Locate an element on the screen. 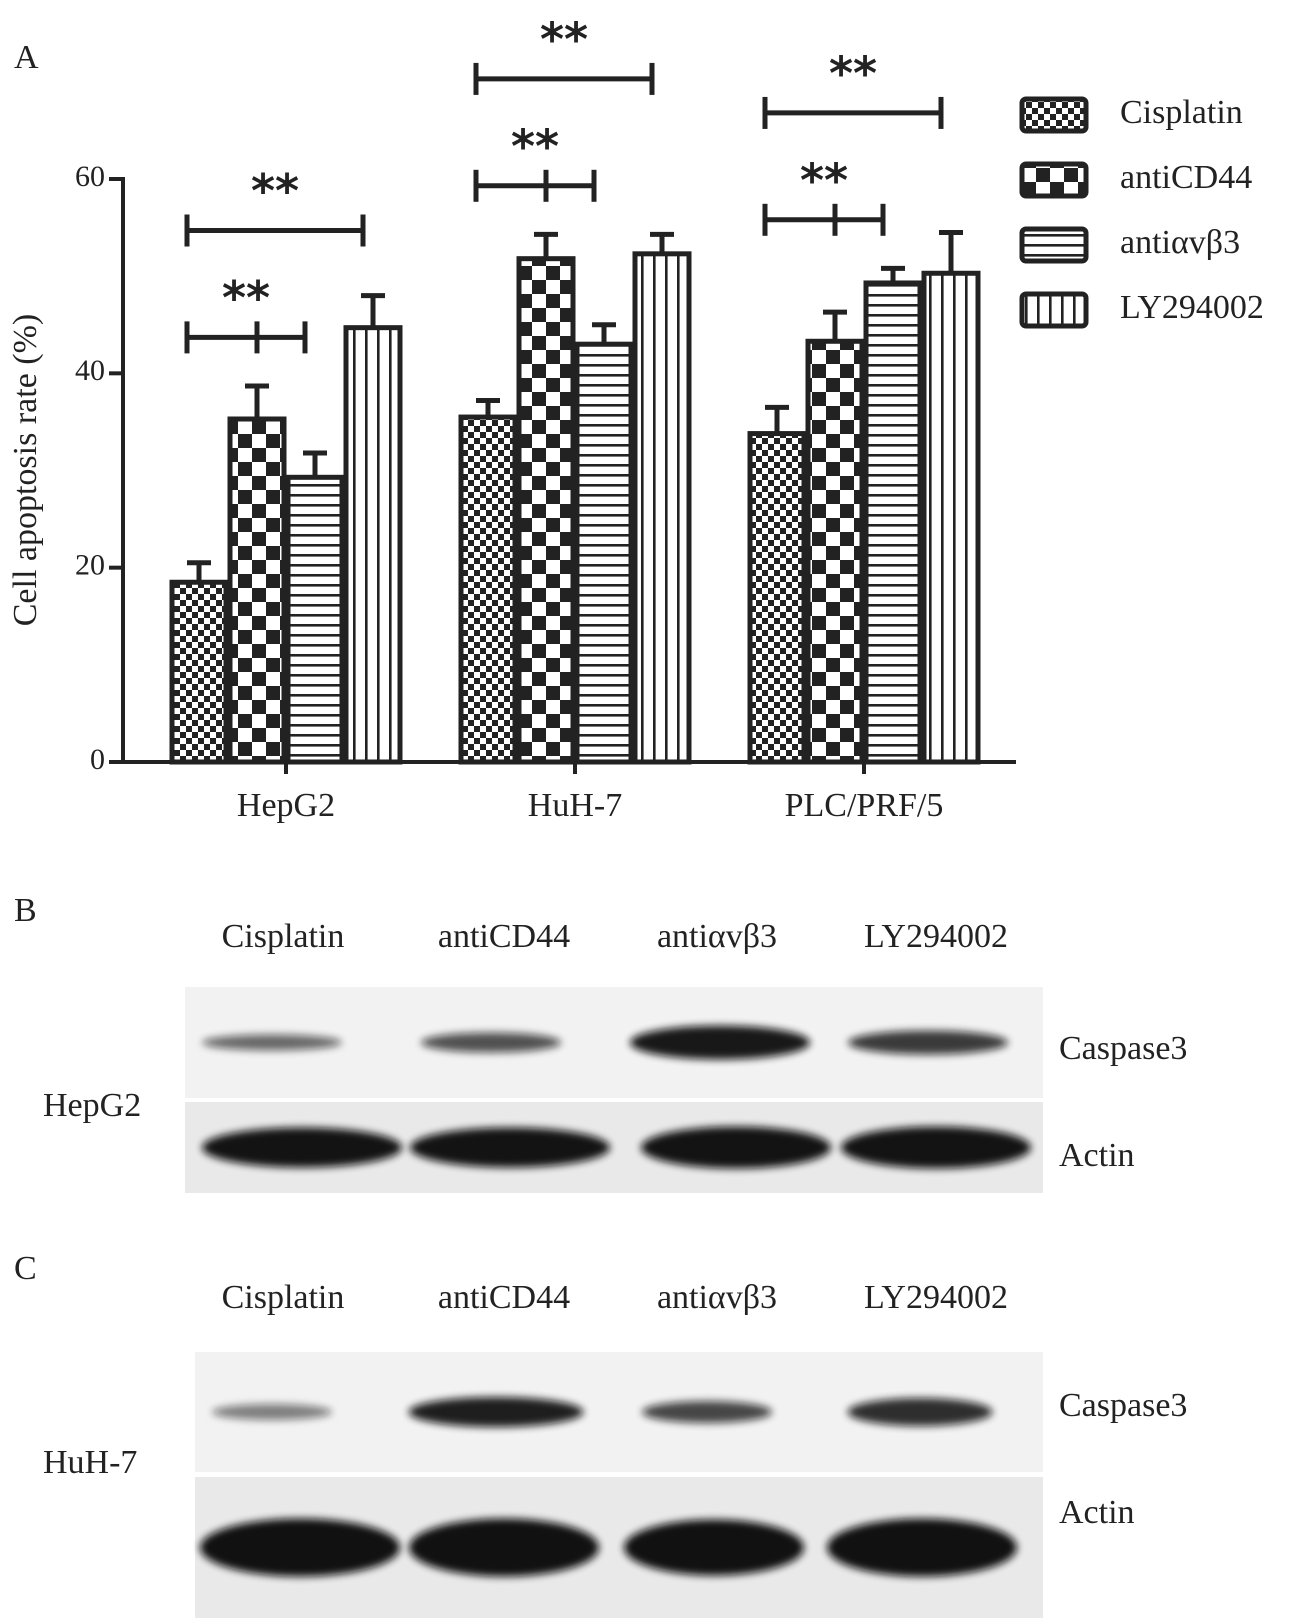 The height and width of the screenshot is (1624, 1316). x-tick-label: PLC/PRF/5 is located at coordinates (864, 805).